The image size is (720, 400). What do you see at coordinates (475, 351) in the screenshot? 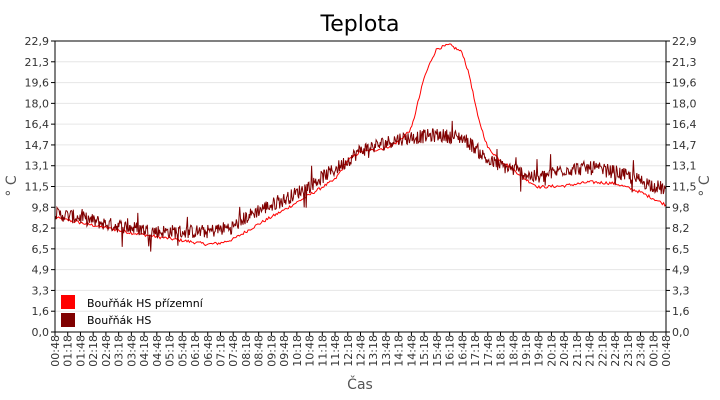
I see `x-tick-label: 17:18` at bounding box center [475, 351].